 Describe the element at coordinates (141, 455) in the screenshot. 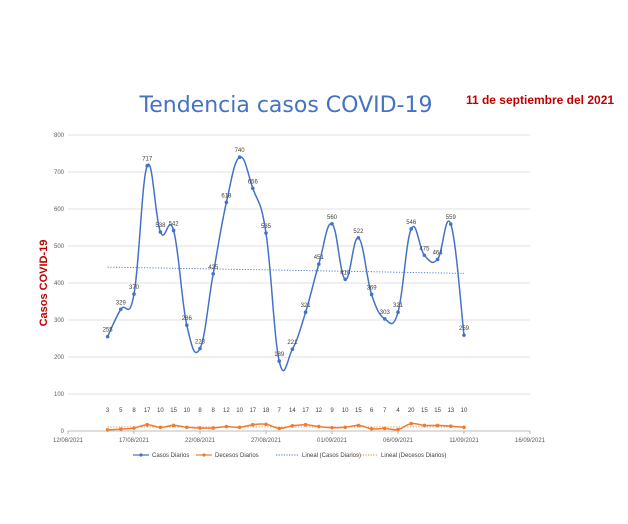

I see `legend-marker` at that location.